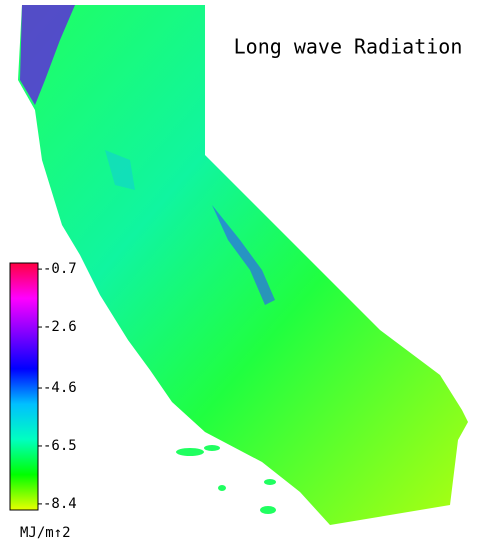 The height and width of the screenshot is (550, 500). I want to click on valley, so click(120, 170).